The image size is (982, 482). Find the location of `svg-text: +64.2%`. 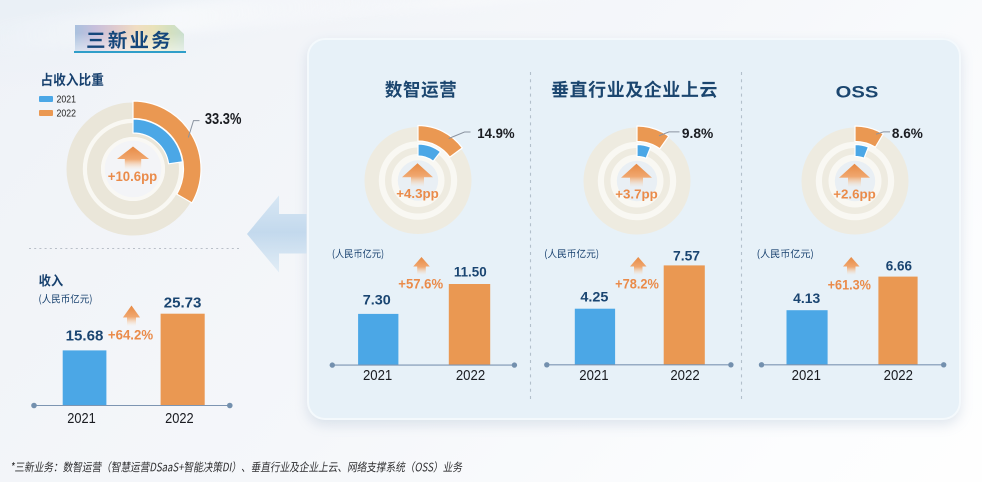

svg-text: +64.2% is located at coordinates (130, 334).